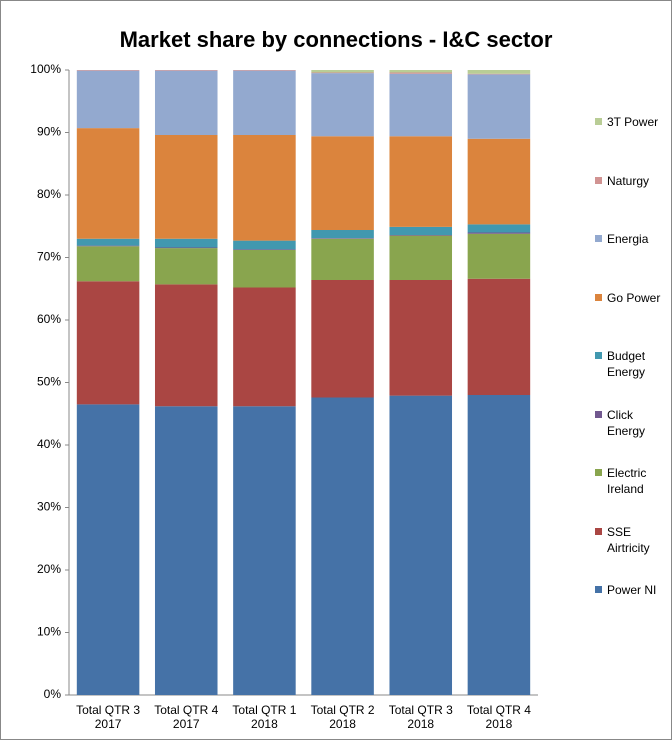  I want to click on x-tick-label-text: Total QTR 3 2018, so click(420, 717).